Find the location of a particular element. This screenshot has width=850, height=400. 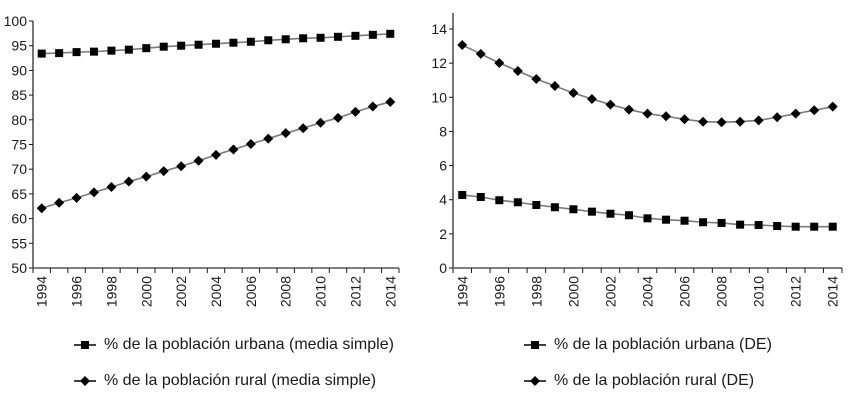

legend-item-rural-mean: % de la población rural (media simple) is located at coordinates (225, 381).